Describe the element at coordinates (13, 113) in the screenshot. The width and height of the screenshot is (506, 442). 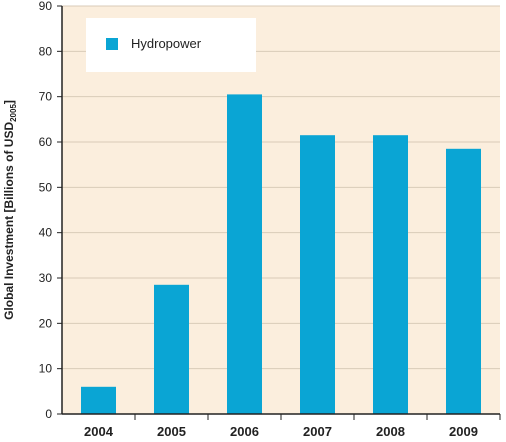
I see `y-axis-title-subscript: 2005` at that location.